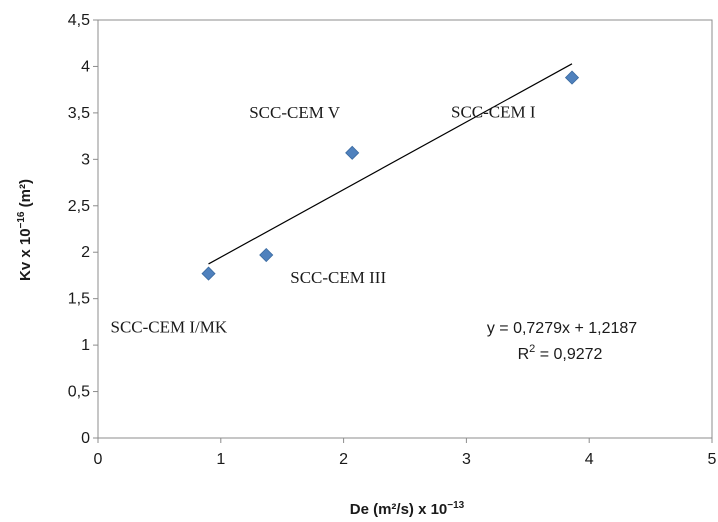  I want to click on point-label: SCC-CEM V, so click(295, 112).